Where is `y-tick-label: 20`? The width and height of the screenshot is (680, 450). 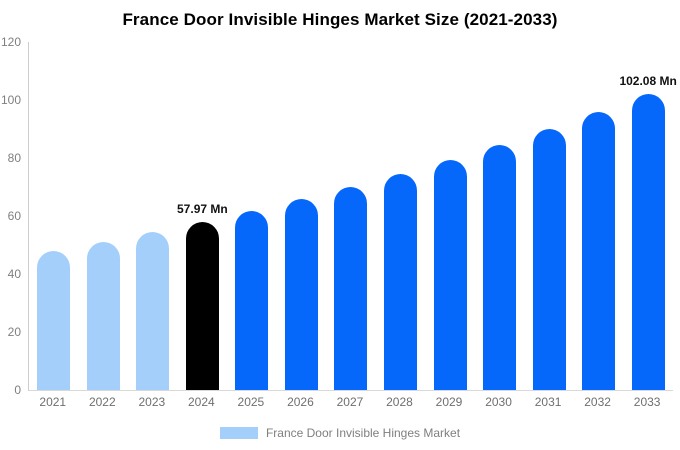 y-tick-label: 20 is located at coordinates (14, 332).